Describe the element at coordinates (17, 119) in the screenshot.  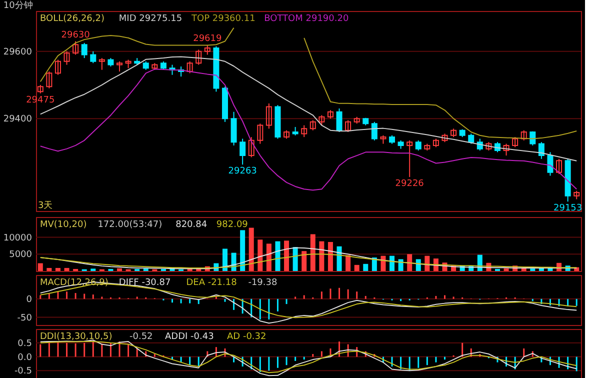
I see `y-tick-label: 29400` at that location.